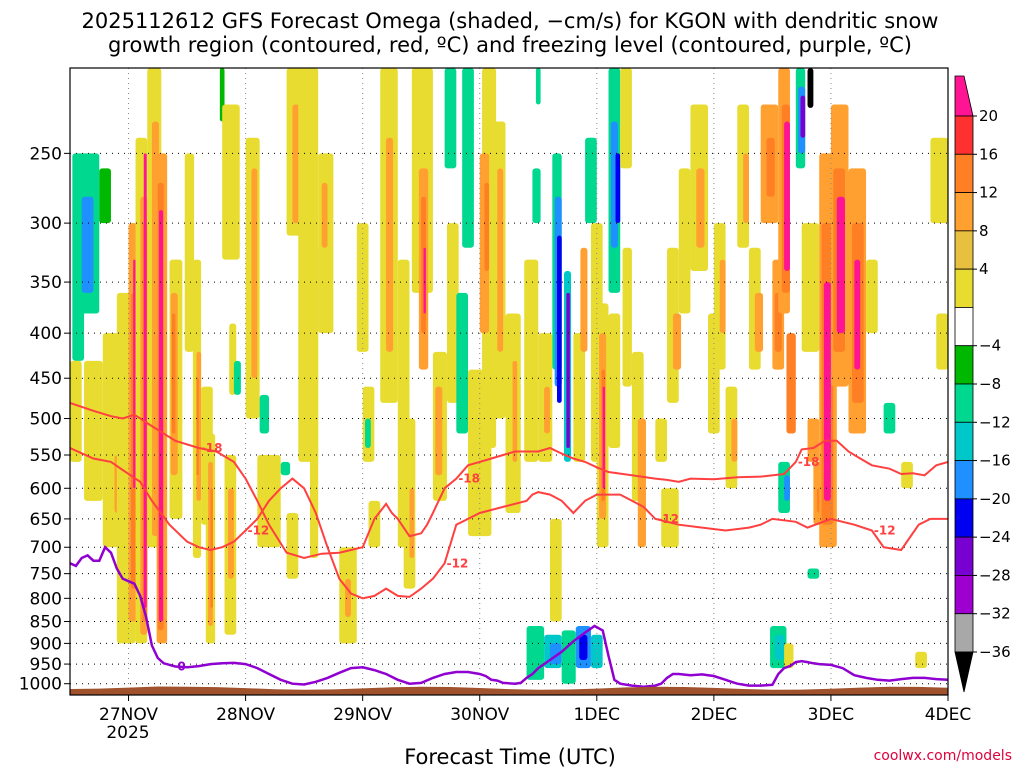 The width and height of the screenshot is (1024, 768). I want to click on colorbar-label: −24, so click(995, 537).